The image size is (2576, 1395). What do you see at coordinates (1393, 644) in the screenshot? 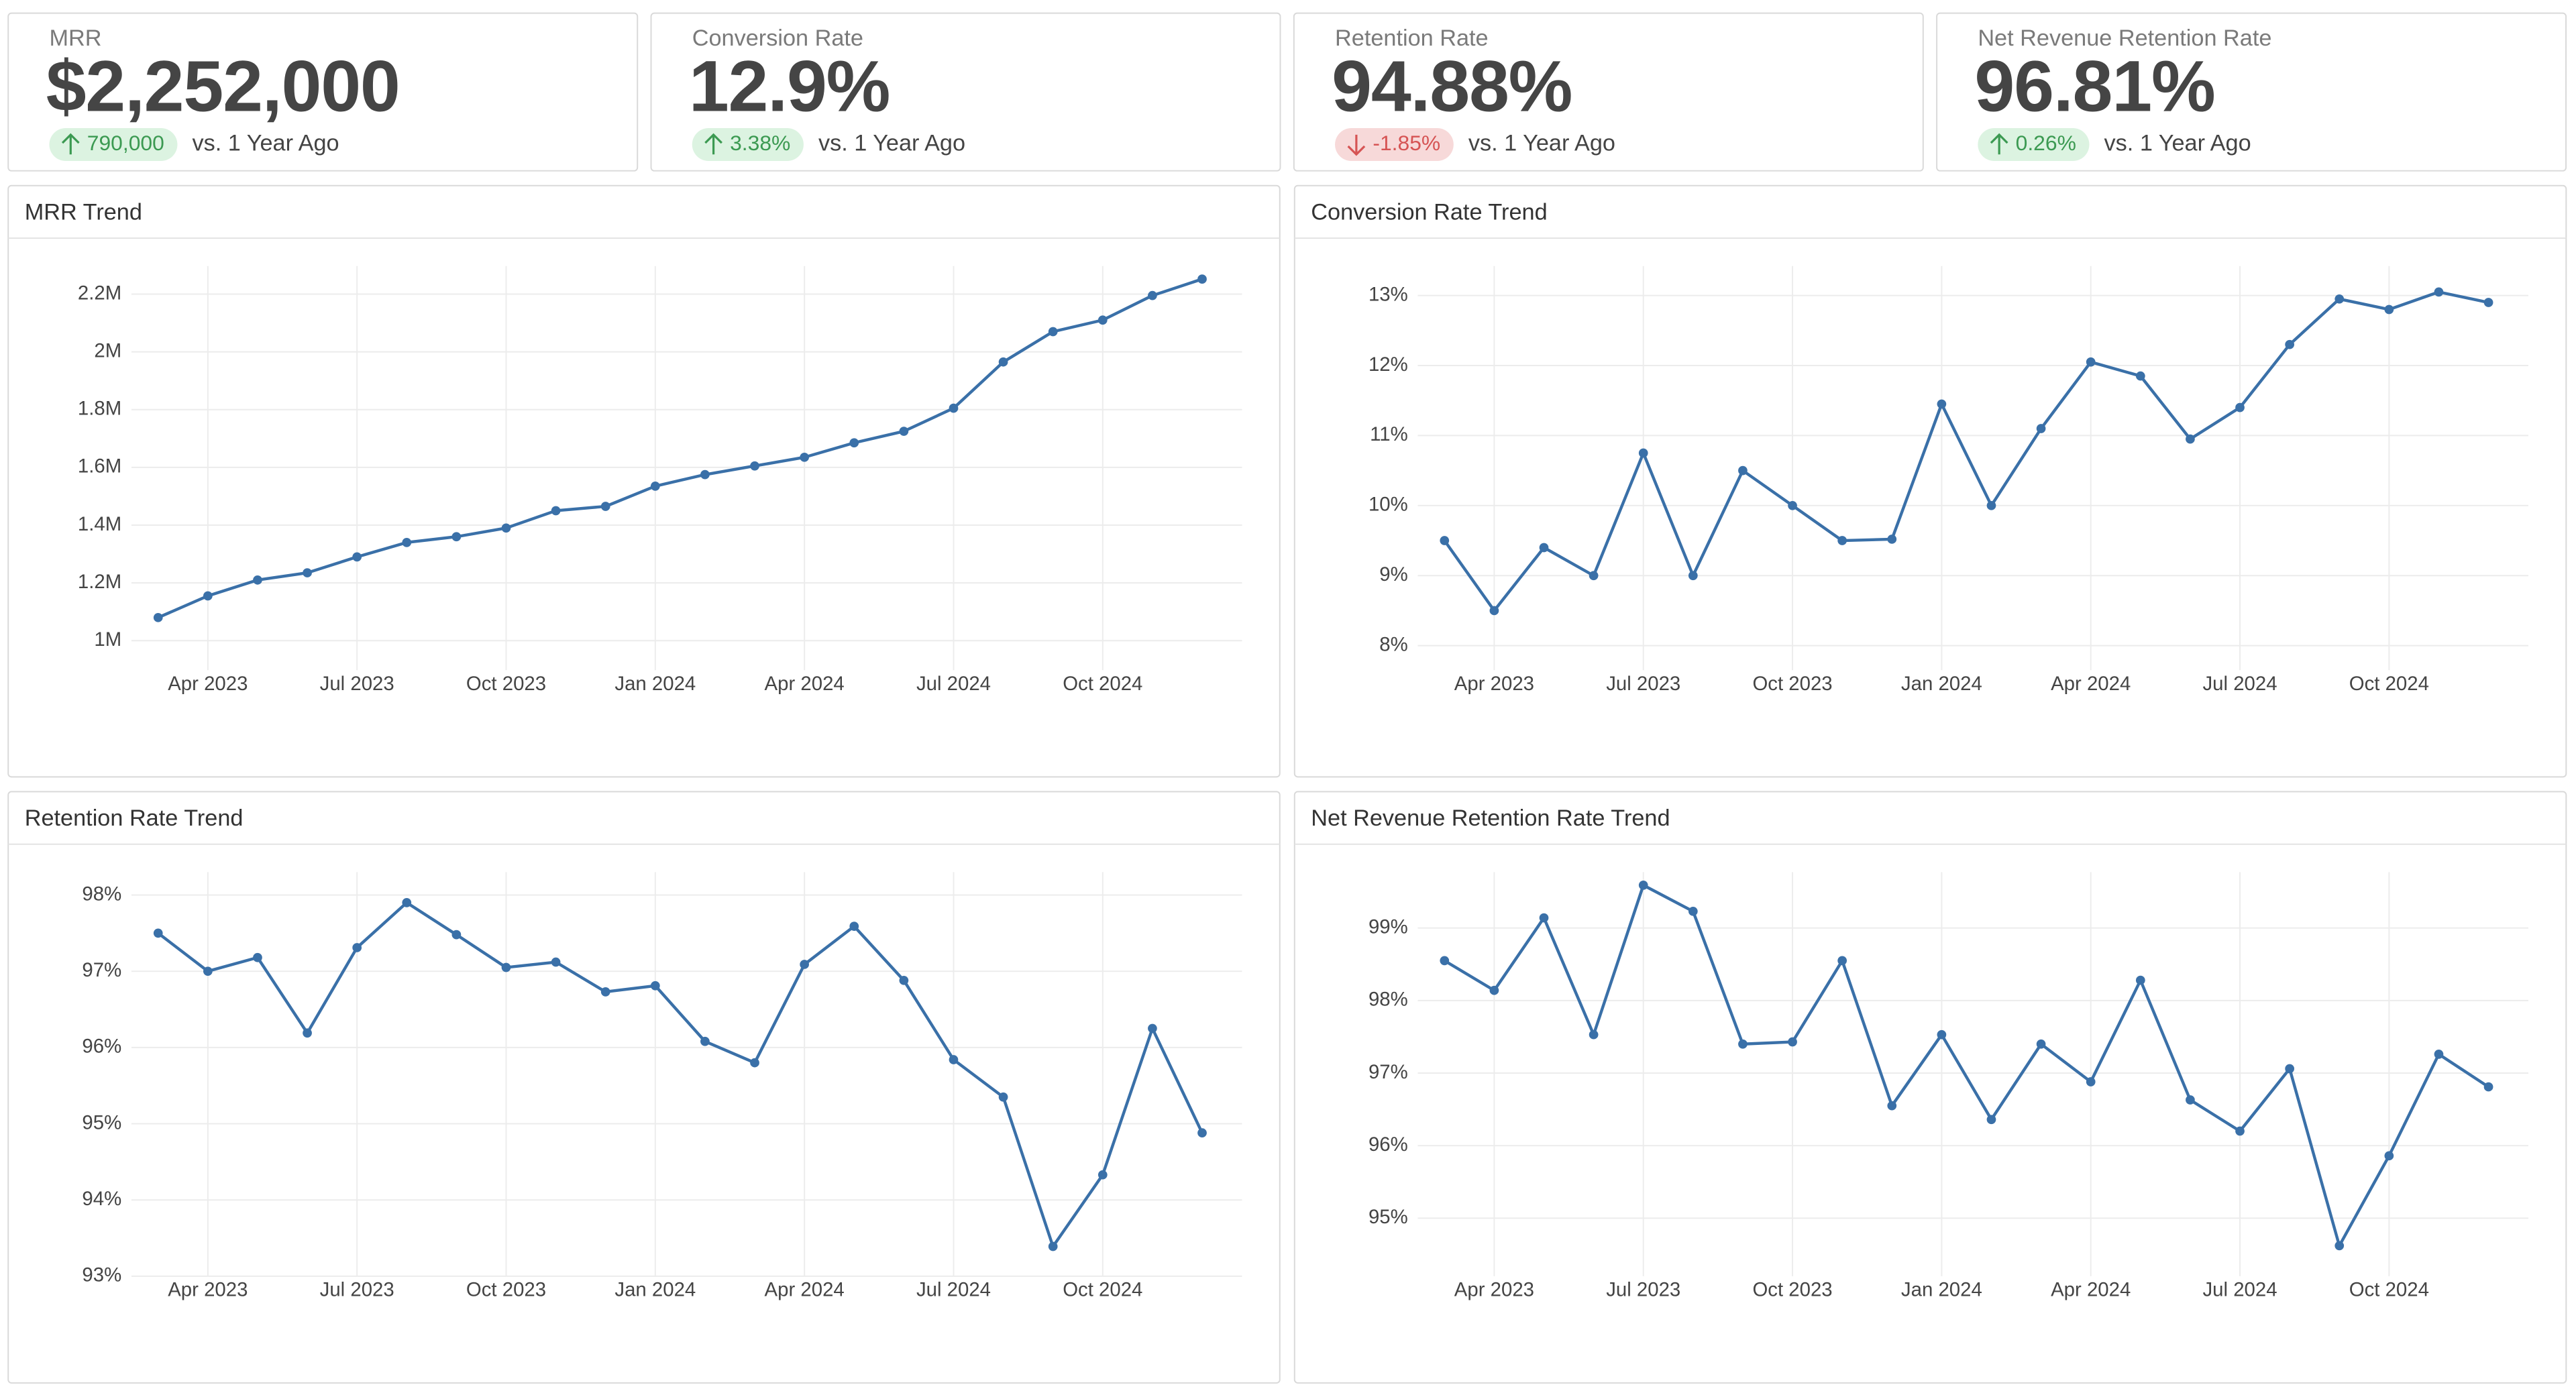
I see `y-tick-label: 8%` at bounding box center [1393, 644].